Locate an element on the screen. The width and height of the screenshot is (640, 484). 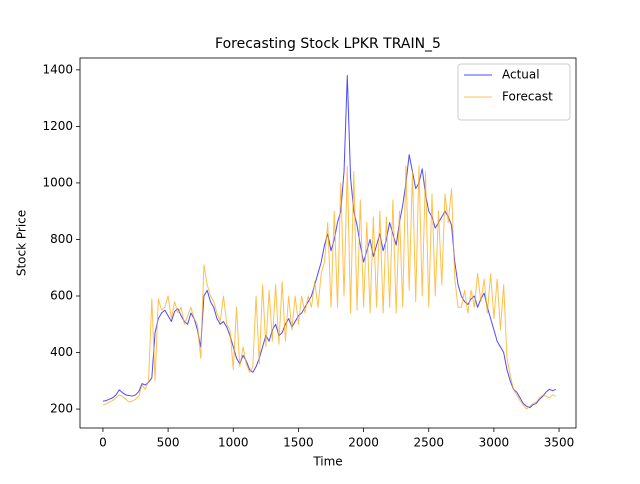
y-tick-label: 600 is located at coordinates (61, 295).